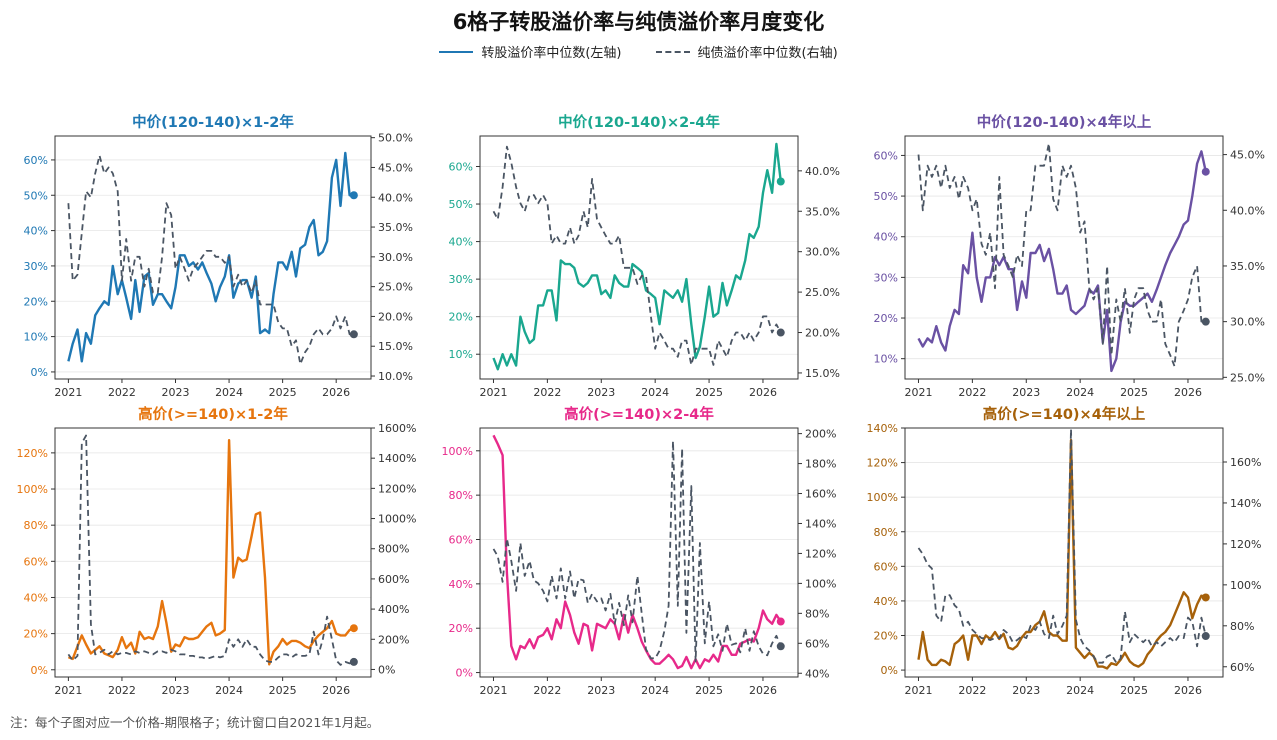 The image size is (1277, 740). What do you see at coordinates (397, 488) in the screenshot?
I see `right-tick-label: 1200%` at bounding box center [397, 488].